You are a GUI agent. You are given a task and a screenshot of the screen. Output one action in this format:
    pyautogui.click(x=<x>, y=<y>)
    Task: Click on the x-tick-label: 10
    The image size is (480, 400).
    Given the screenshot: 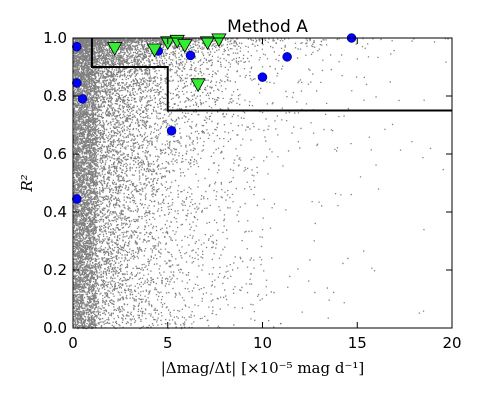 What is the action you would take?
    pyautogui.click(x=262, y=343)
    